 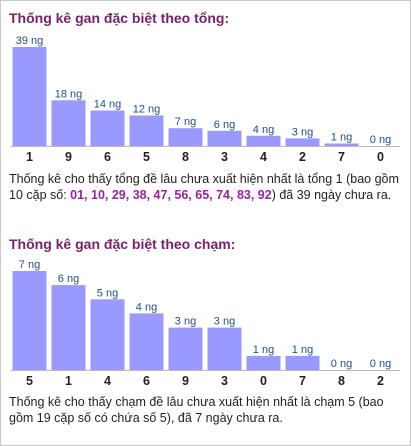 What do you see at coordinates (224, 381) in the screenshot?
I see `touch-category-label: 3` at bounding box center [224, 381].